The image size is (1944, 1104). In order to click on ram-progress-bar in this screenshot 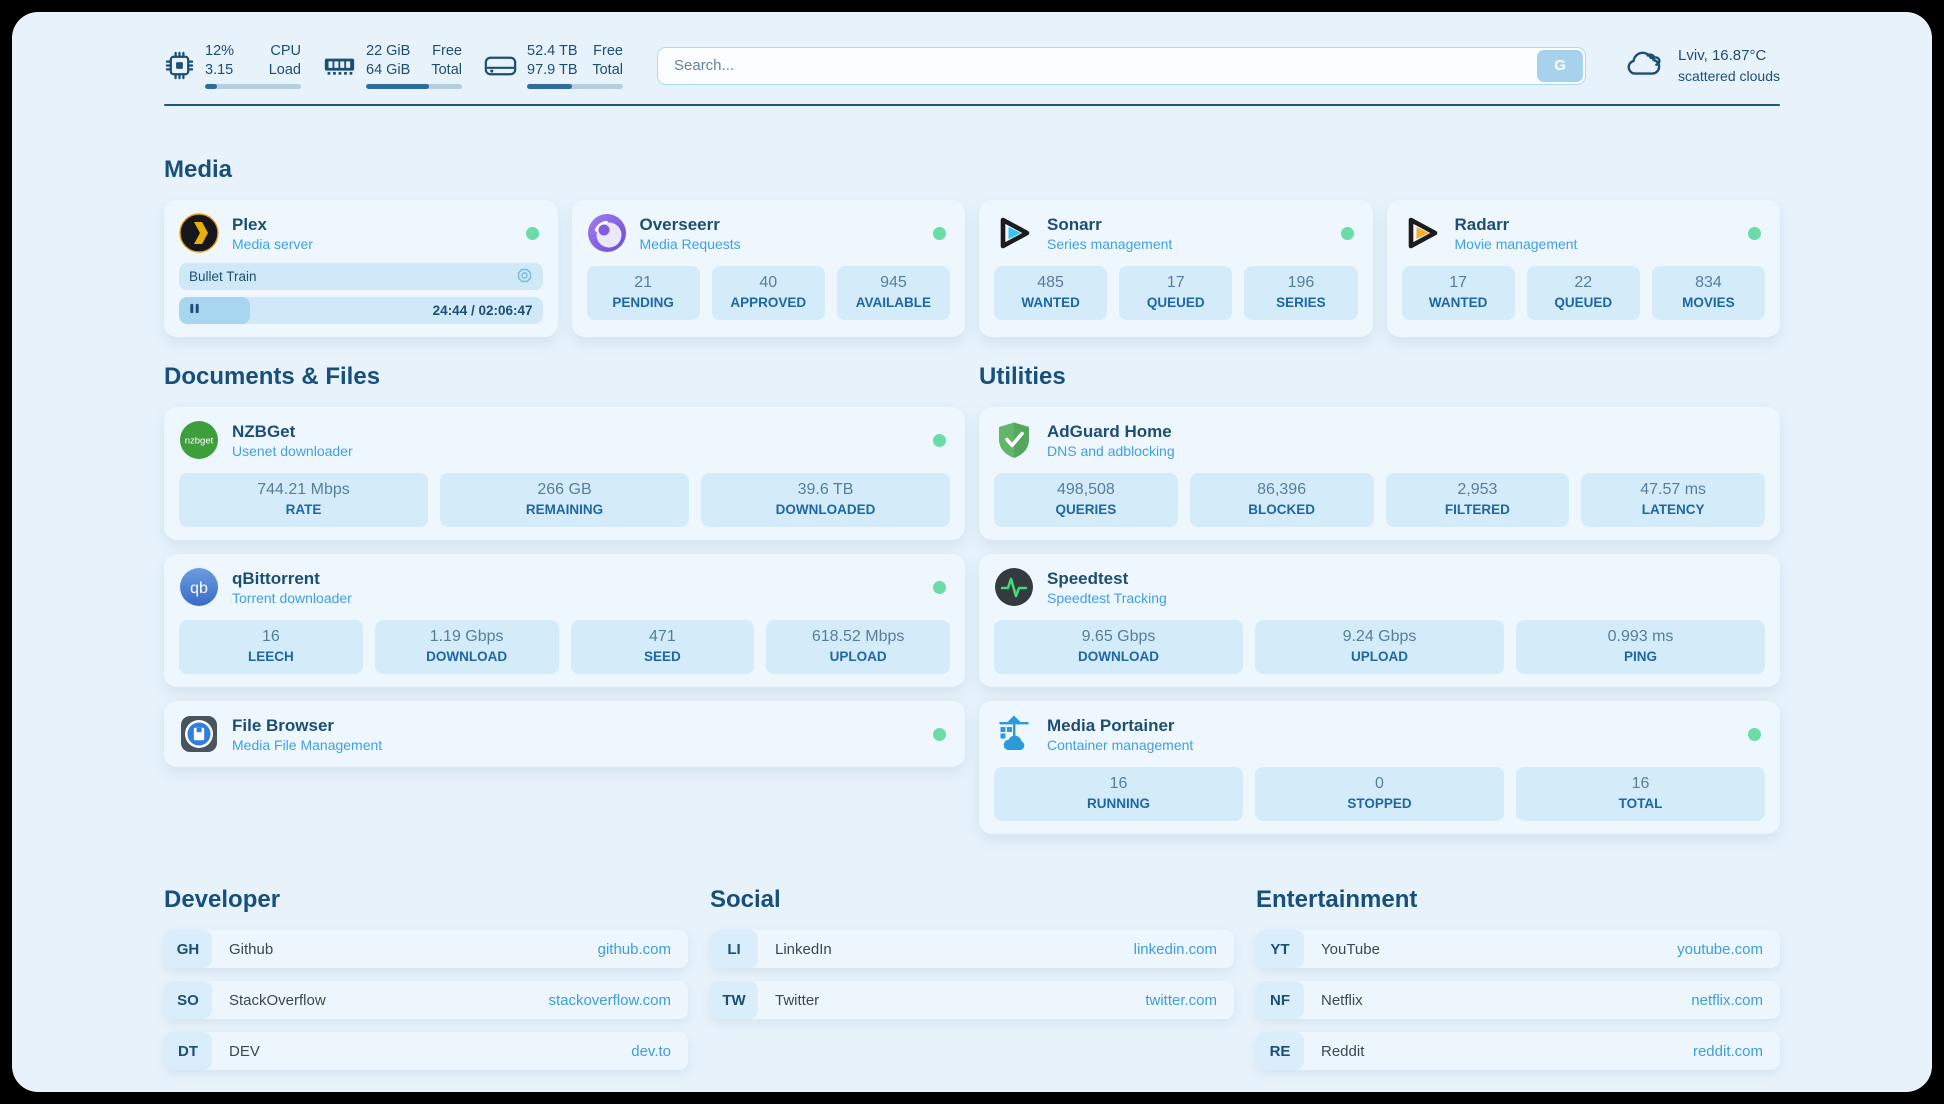, I will do `click(414, 86)`.